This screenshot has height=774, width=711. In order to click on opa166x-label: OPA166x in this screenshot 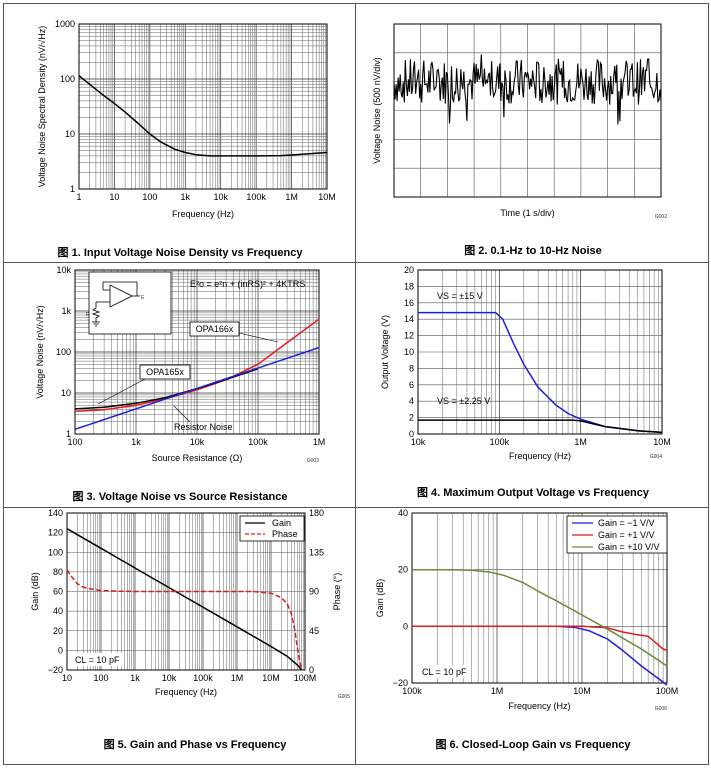, I will do `click(215, 329)`.